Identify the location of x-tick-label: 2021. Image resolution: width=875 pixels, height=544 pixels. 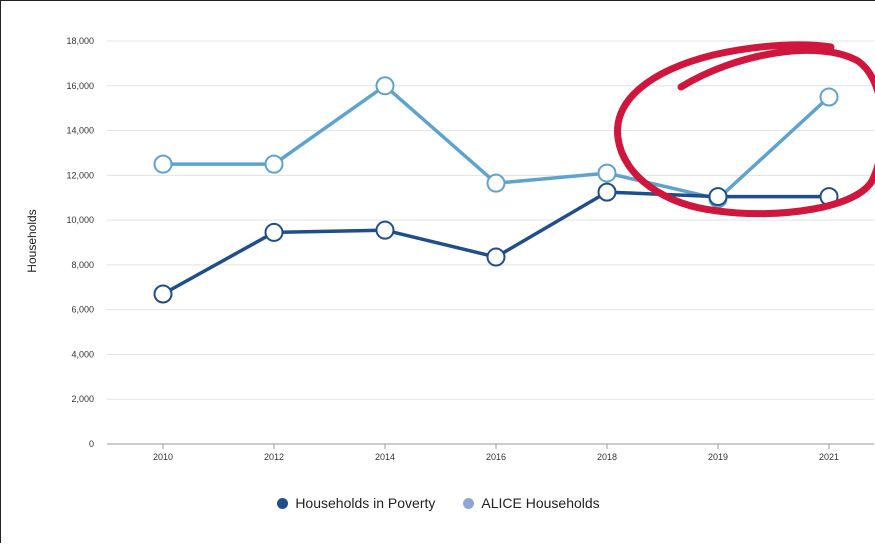
(829, 457).